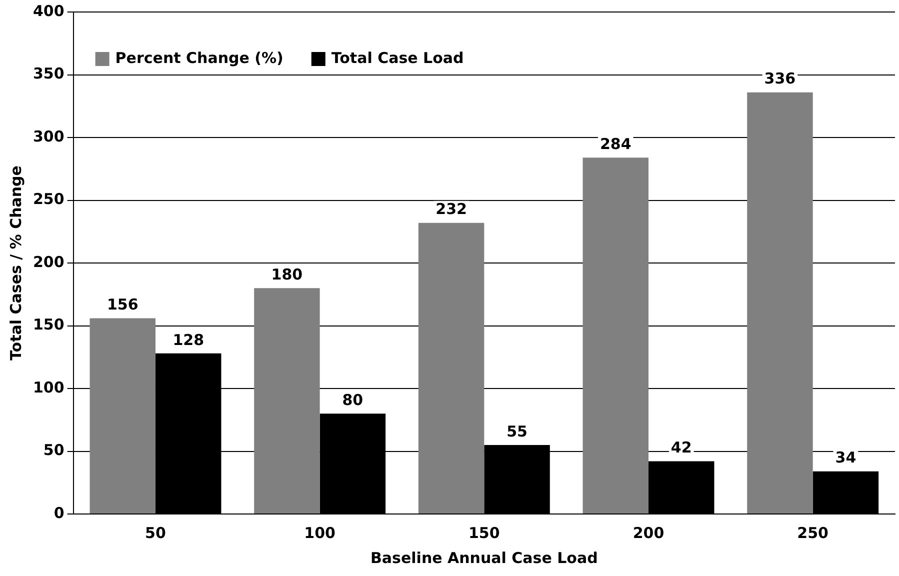  I want to click on data-label: 336, so click(780, 79).